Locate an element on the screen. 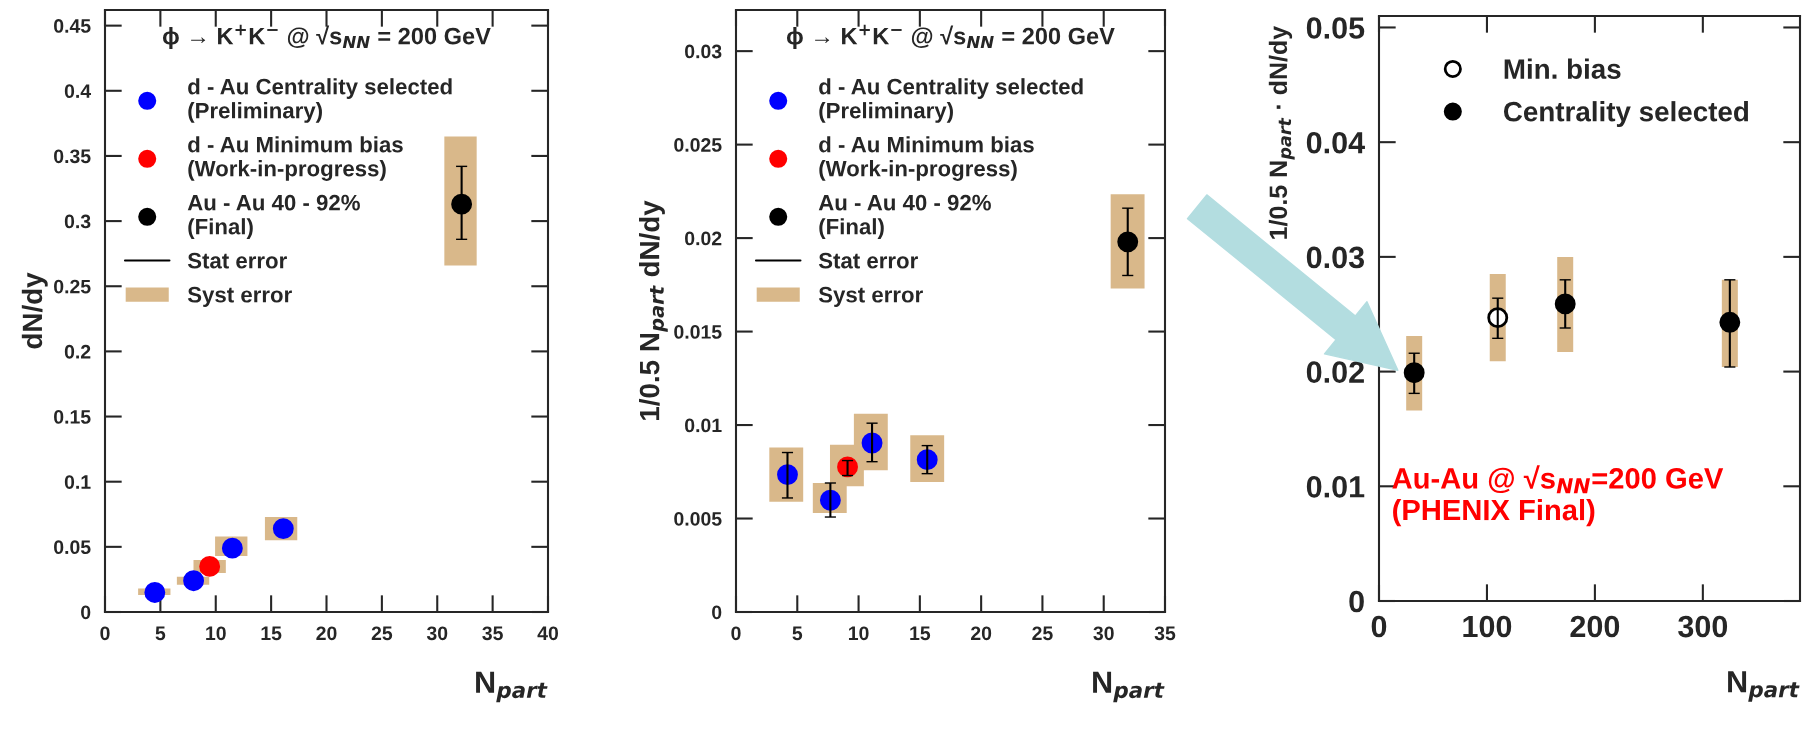 This screenshot has height=744, width=1809. y-tick-label: 0.005 is located at coordinates (698, 518).